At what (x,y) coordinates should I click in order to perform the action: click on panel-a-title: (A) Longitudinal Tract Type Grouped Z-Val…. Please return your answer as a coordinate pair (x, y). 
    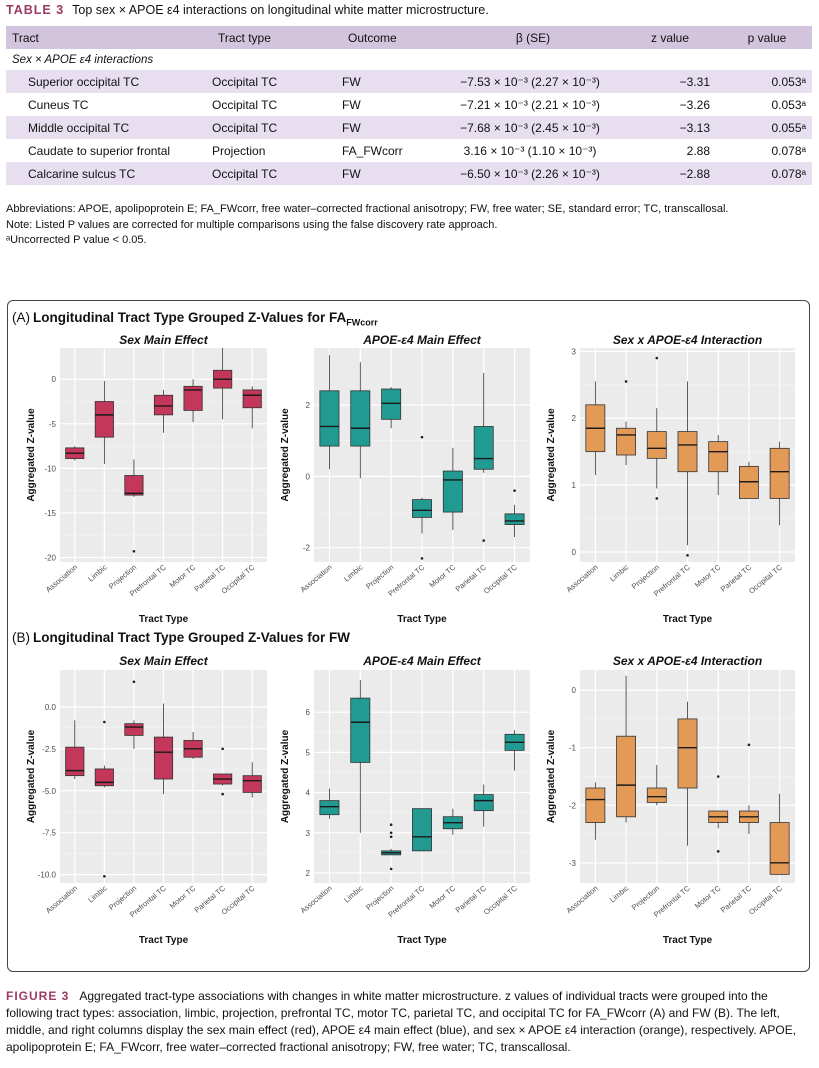
    Looking at the image, I should click on (195, 319).